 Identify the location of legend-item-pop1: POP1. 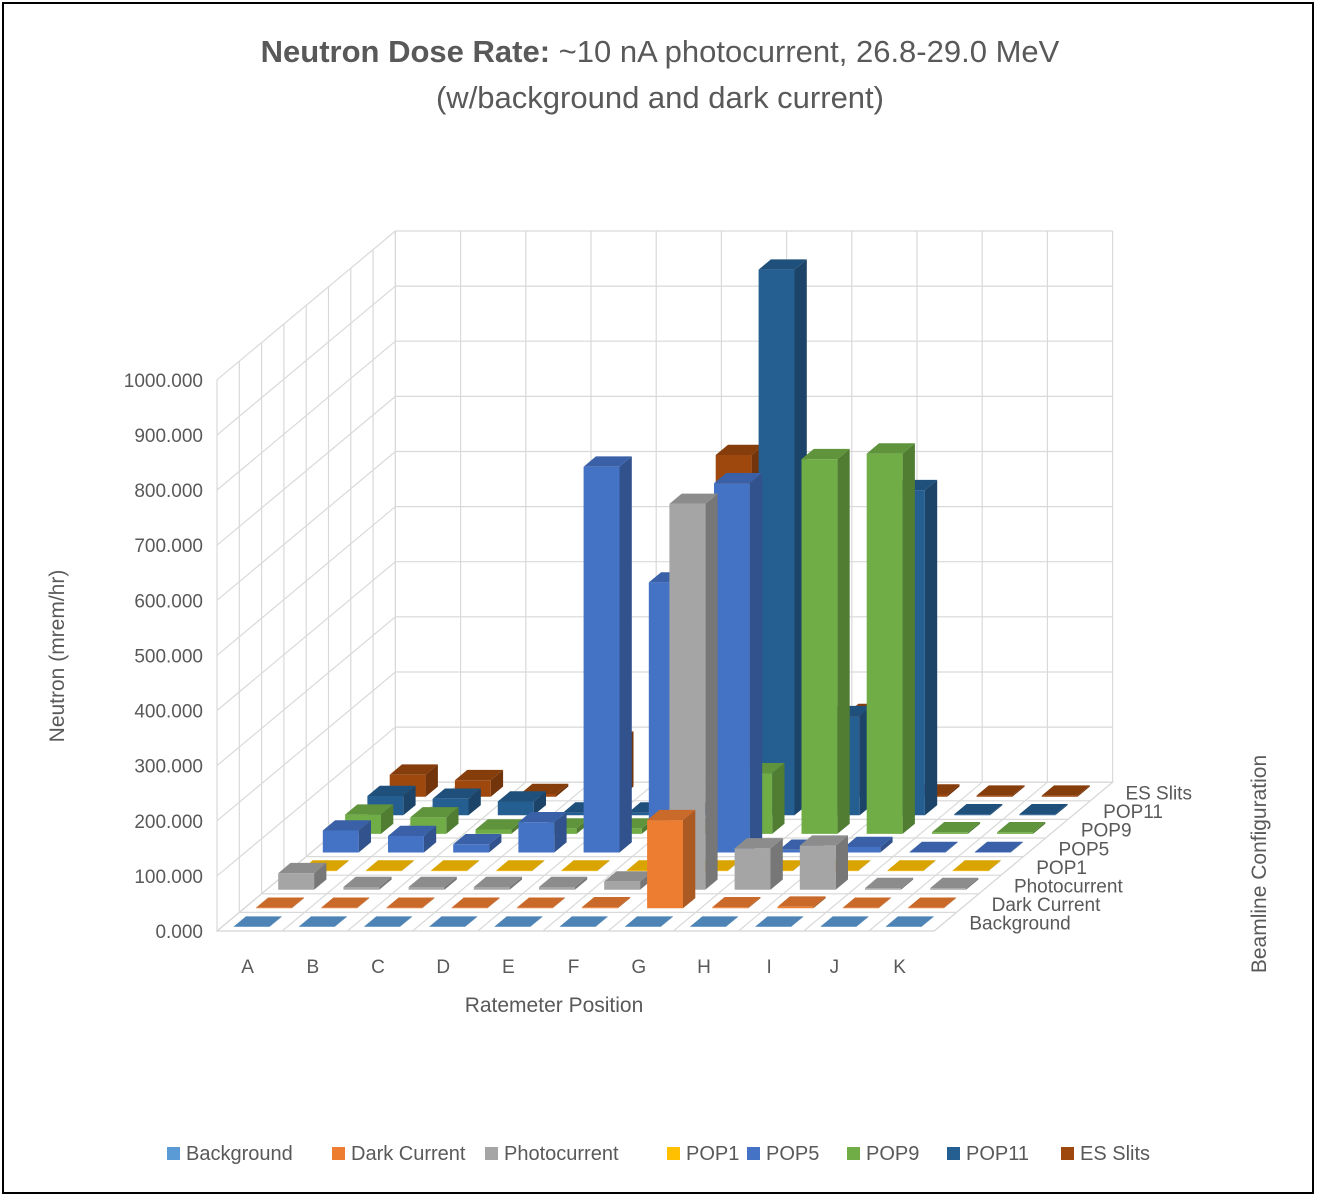
(703, 1154).